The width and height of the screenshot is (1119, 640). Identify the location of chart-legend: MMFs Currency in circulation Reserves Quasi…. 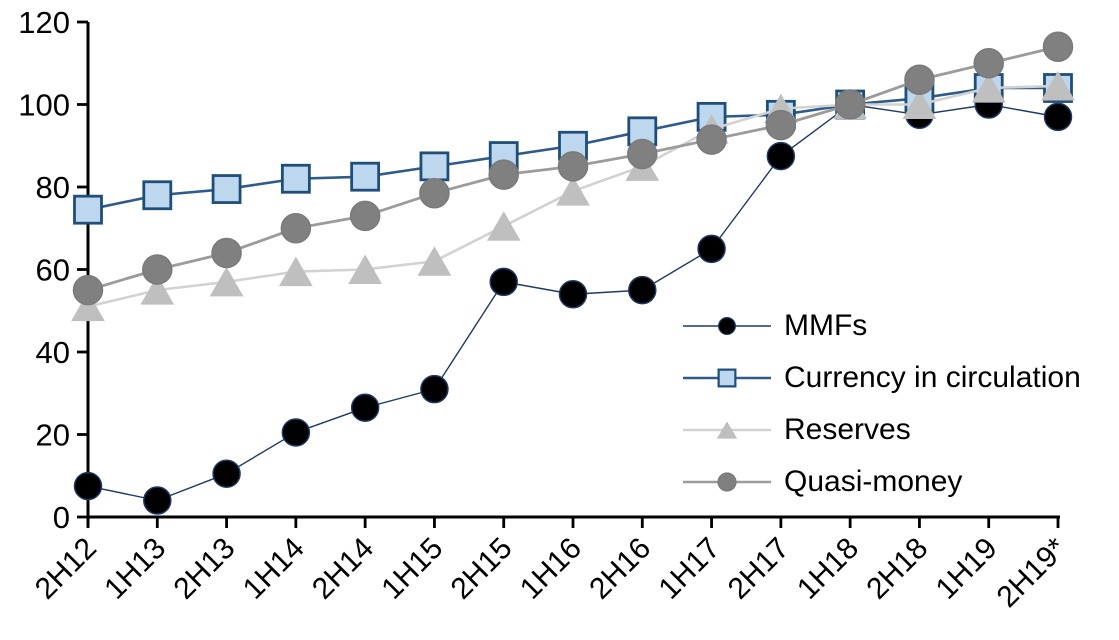
(882, 404).